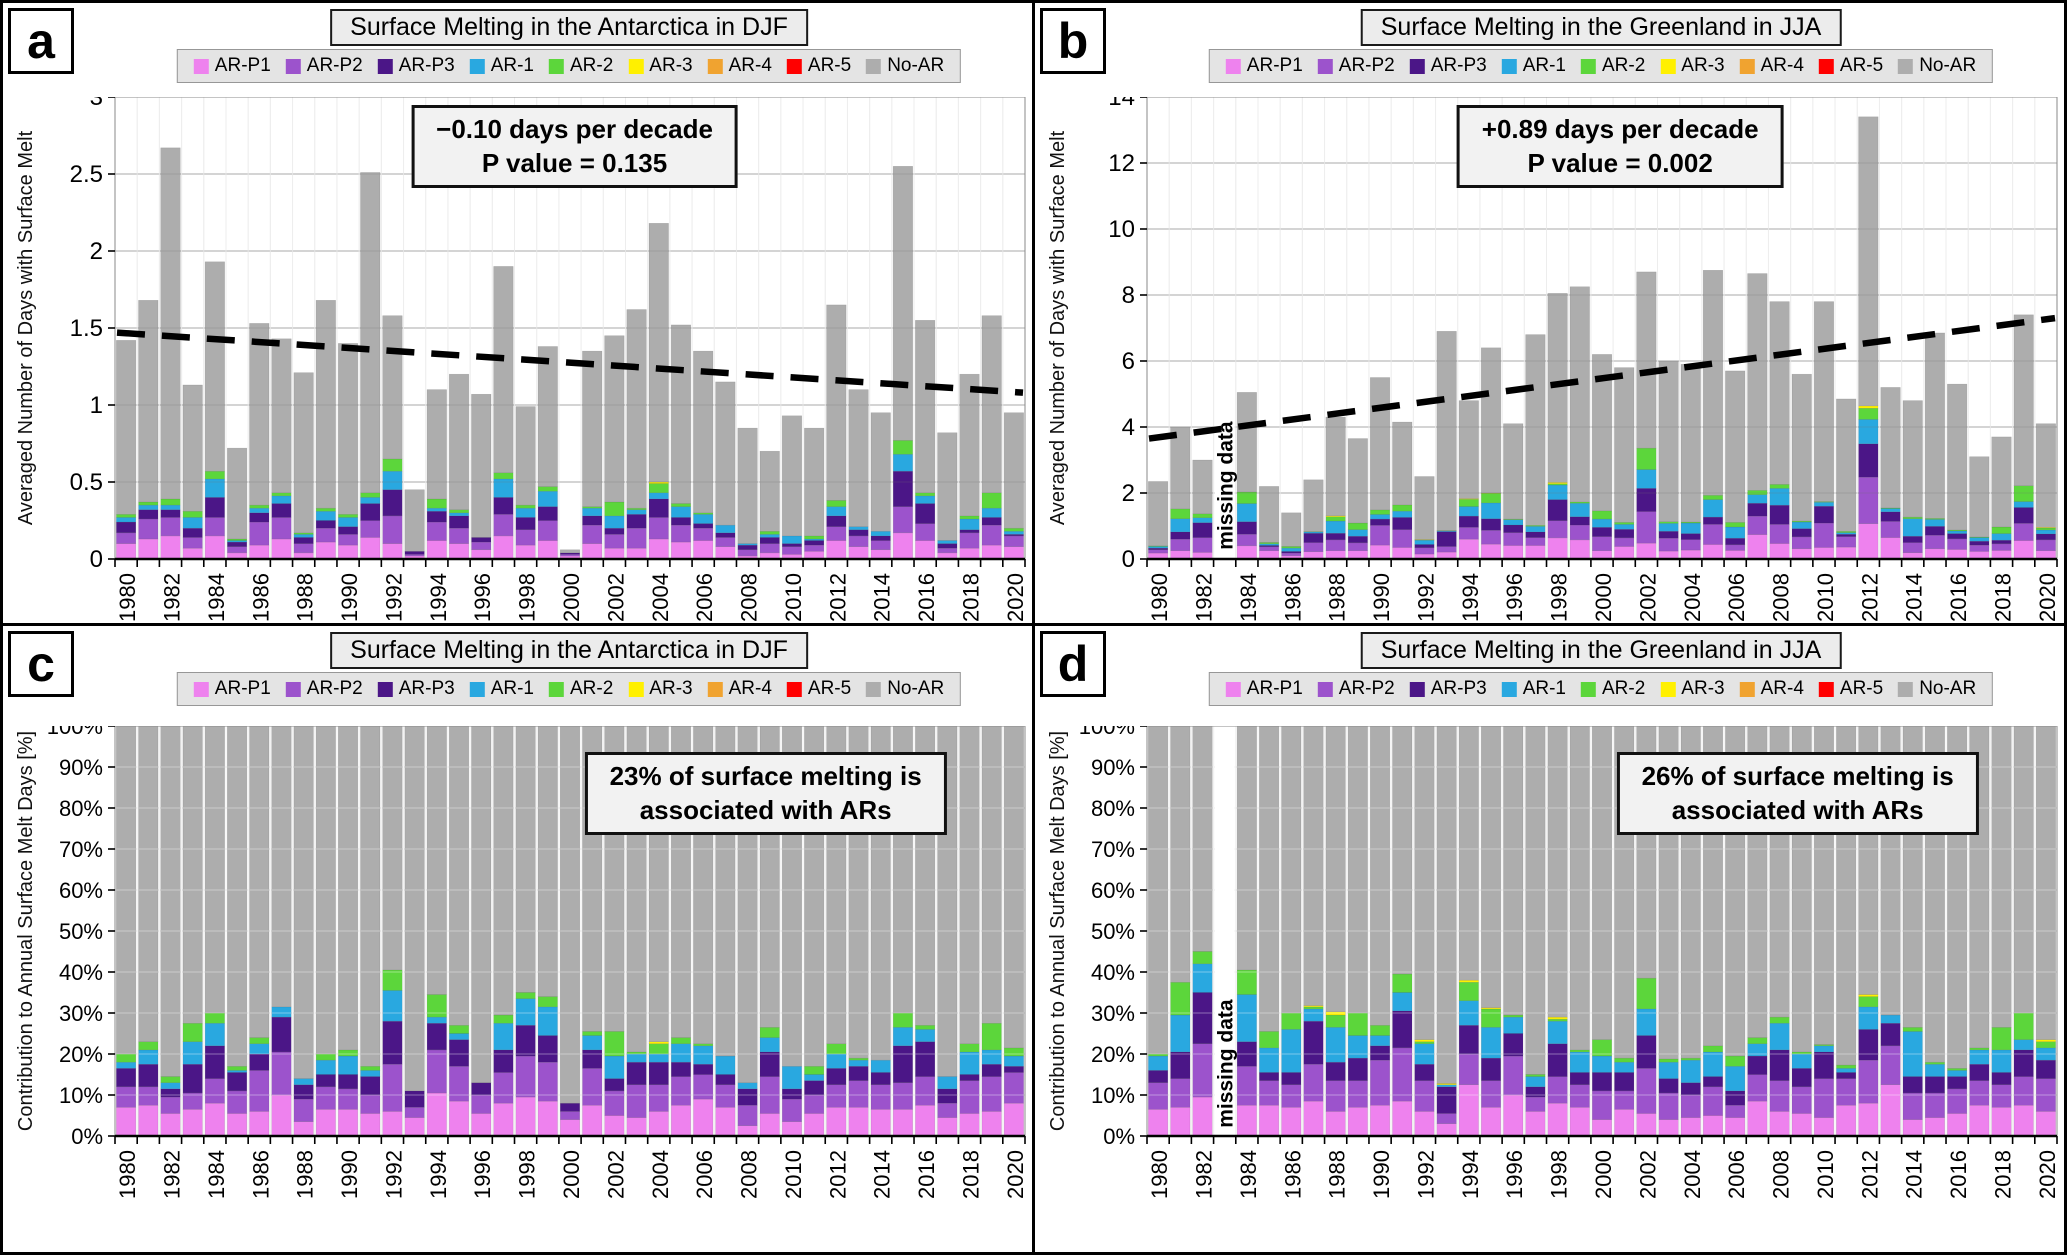  Describe the element at coordinates (1801, 447) in the screenshot. I see `bar-No-AR-2009` at that location.